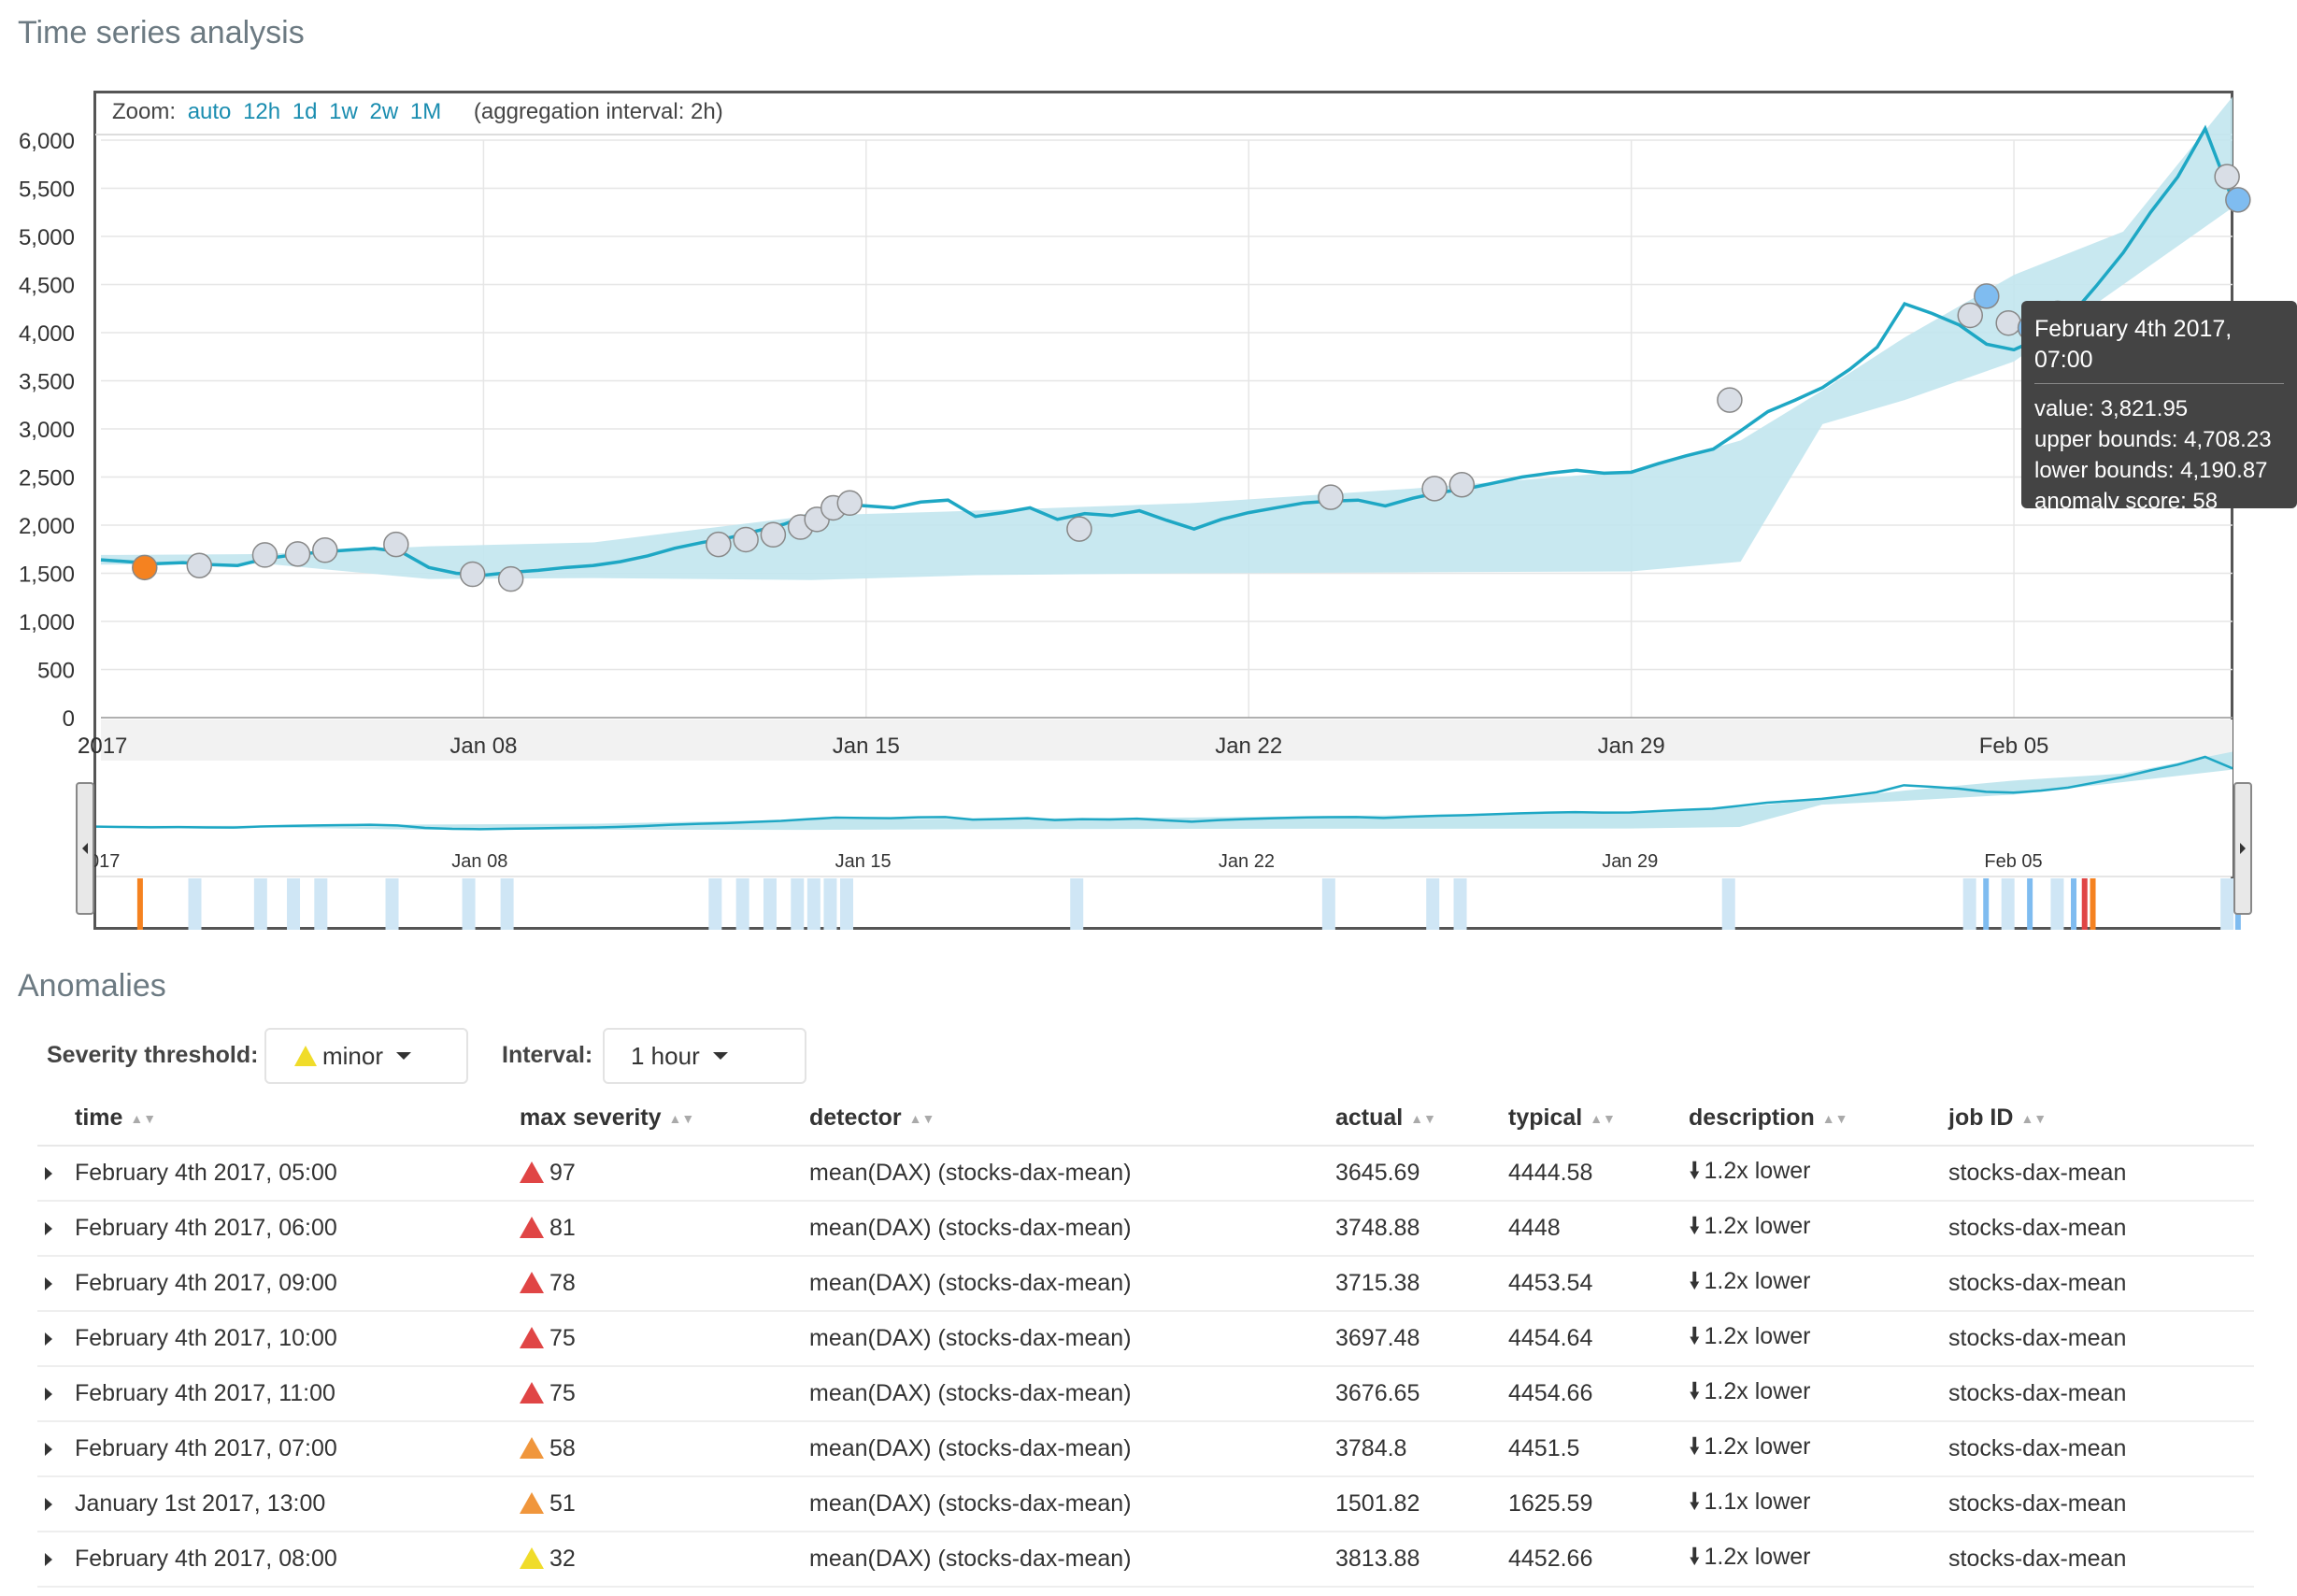  I want to click on context-x-tick-label: Jan 29, so click(1630, 861).